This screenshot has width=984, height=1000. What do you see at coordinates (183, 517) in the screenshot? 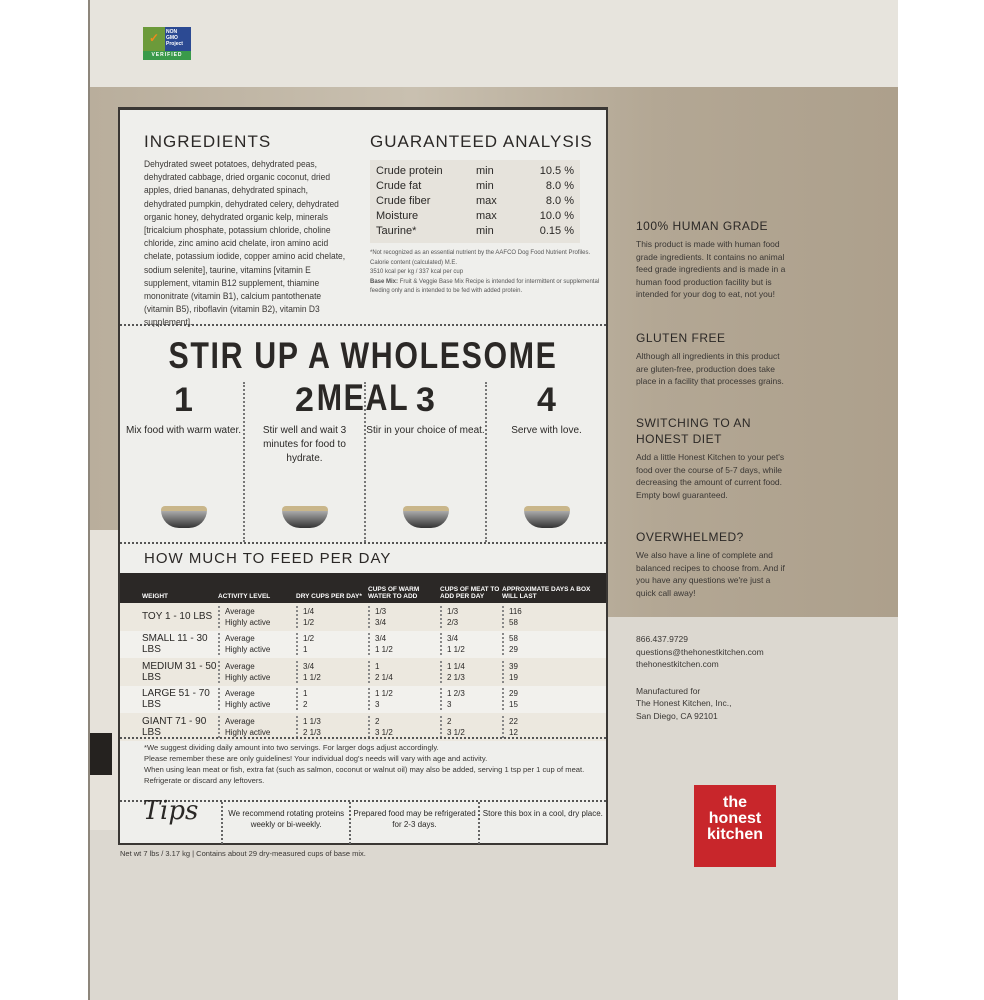
I see `dog-bowl-icon` at bounding box center [183, 517].